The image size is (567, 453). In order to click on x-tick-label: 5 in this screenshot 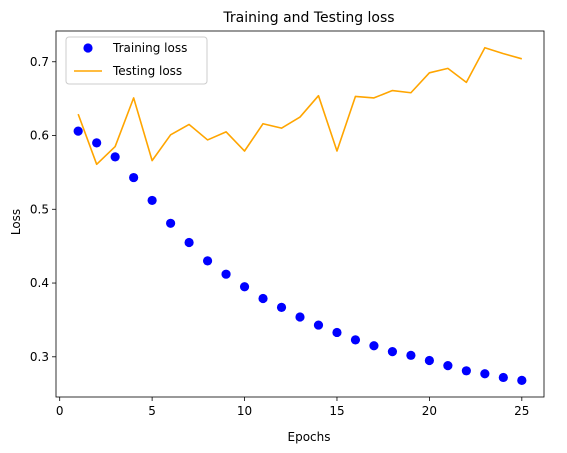, I will do `click(152, 411)`.